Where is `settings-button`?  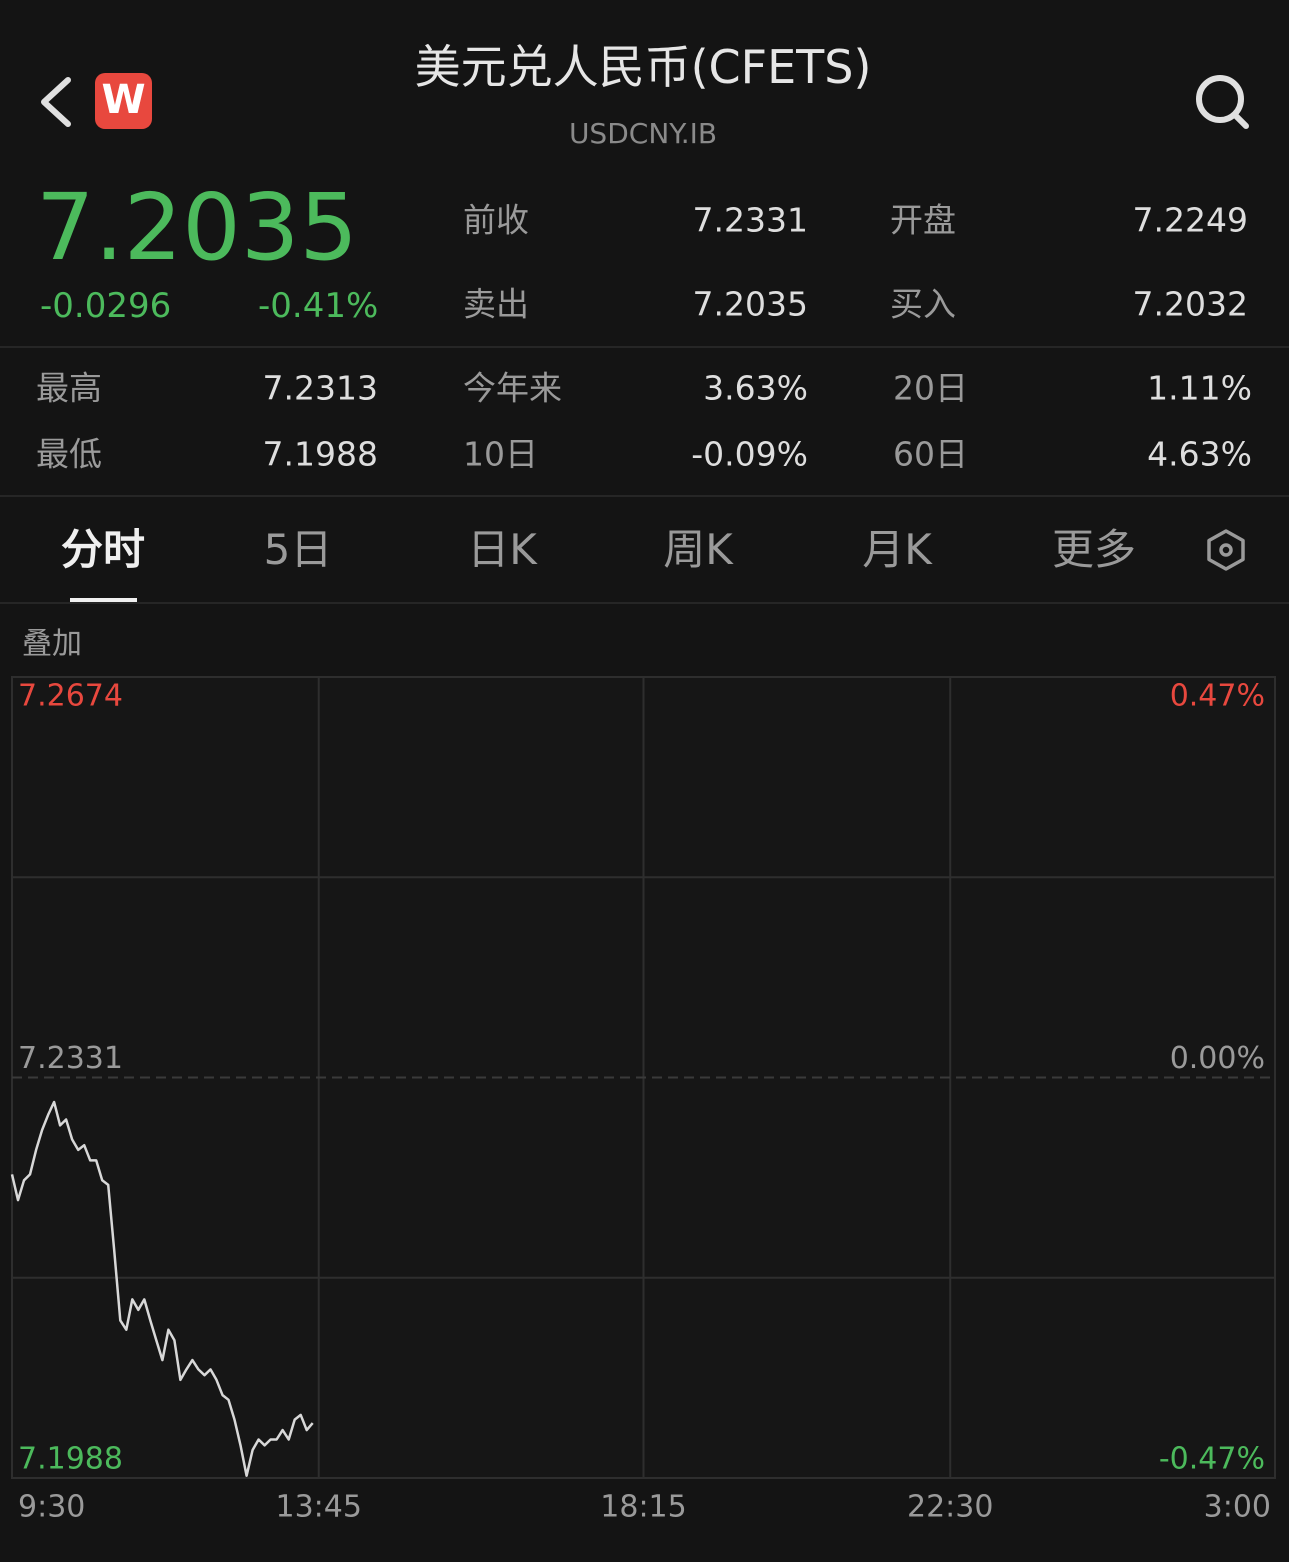 settings-button is located at coordinates (1226, 550).